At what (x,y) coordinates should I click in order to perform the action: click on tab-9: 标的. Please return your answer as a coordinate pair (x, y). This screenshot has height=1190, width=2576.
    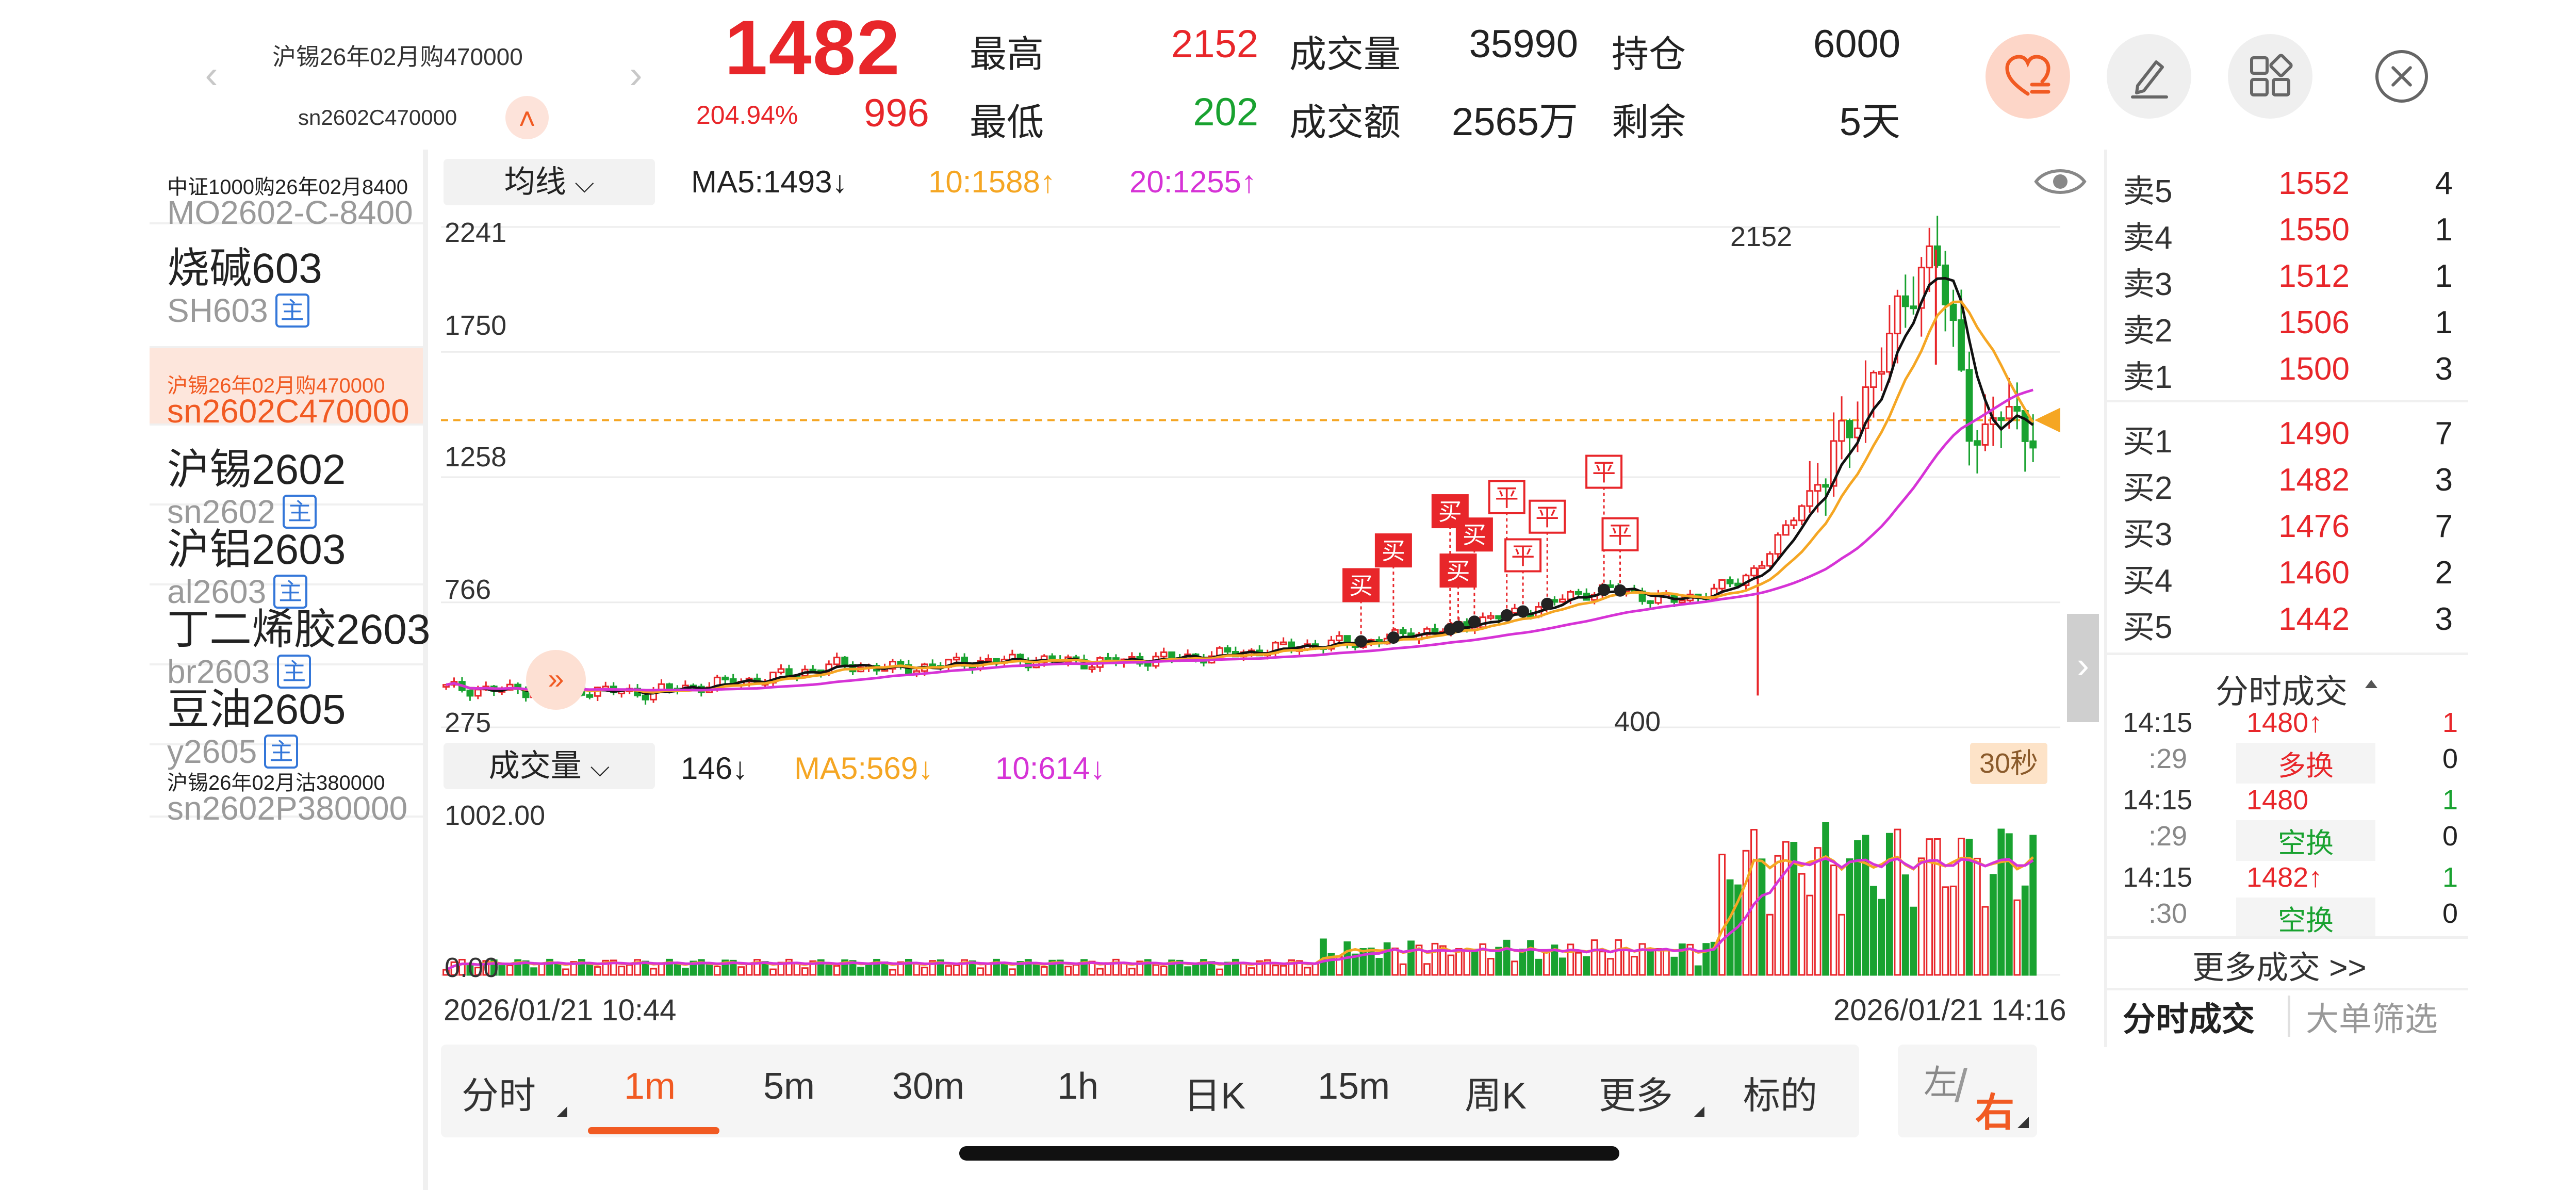
    Looking at the image, I should click on (1780, 1096).